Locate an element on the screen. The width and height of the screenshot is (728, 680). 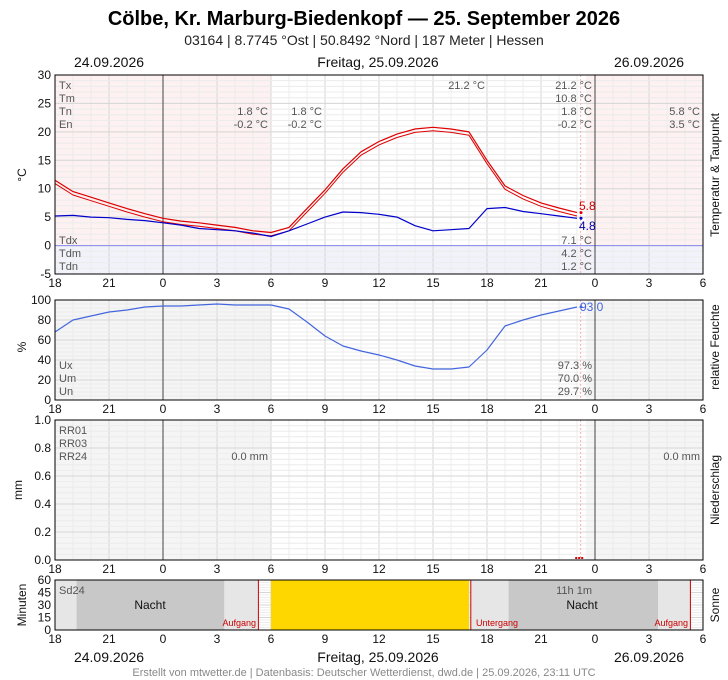
hum-label-um: Um is located at coordinates (67, 379).